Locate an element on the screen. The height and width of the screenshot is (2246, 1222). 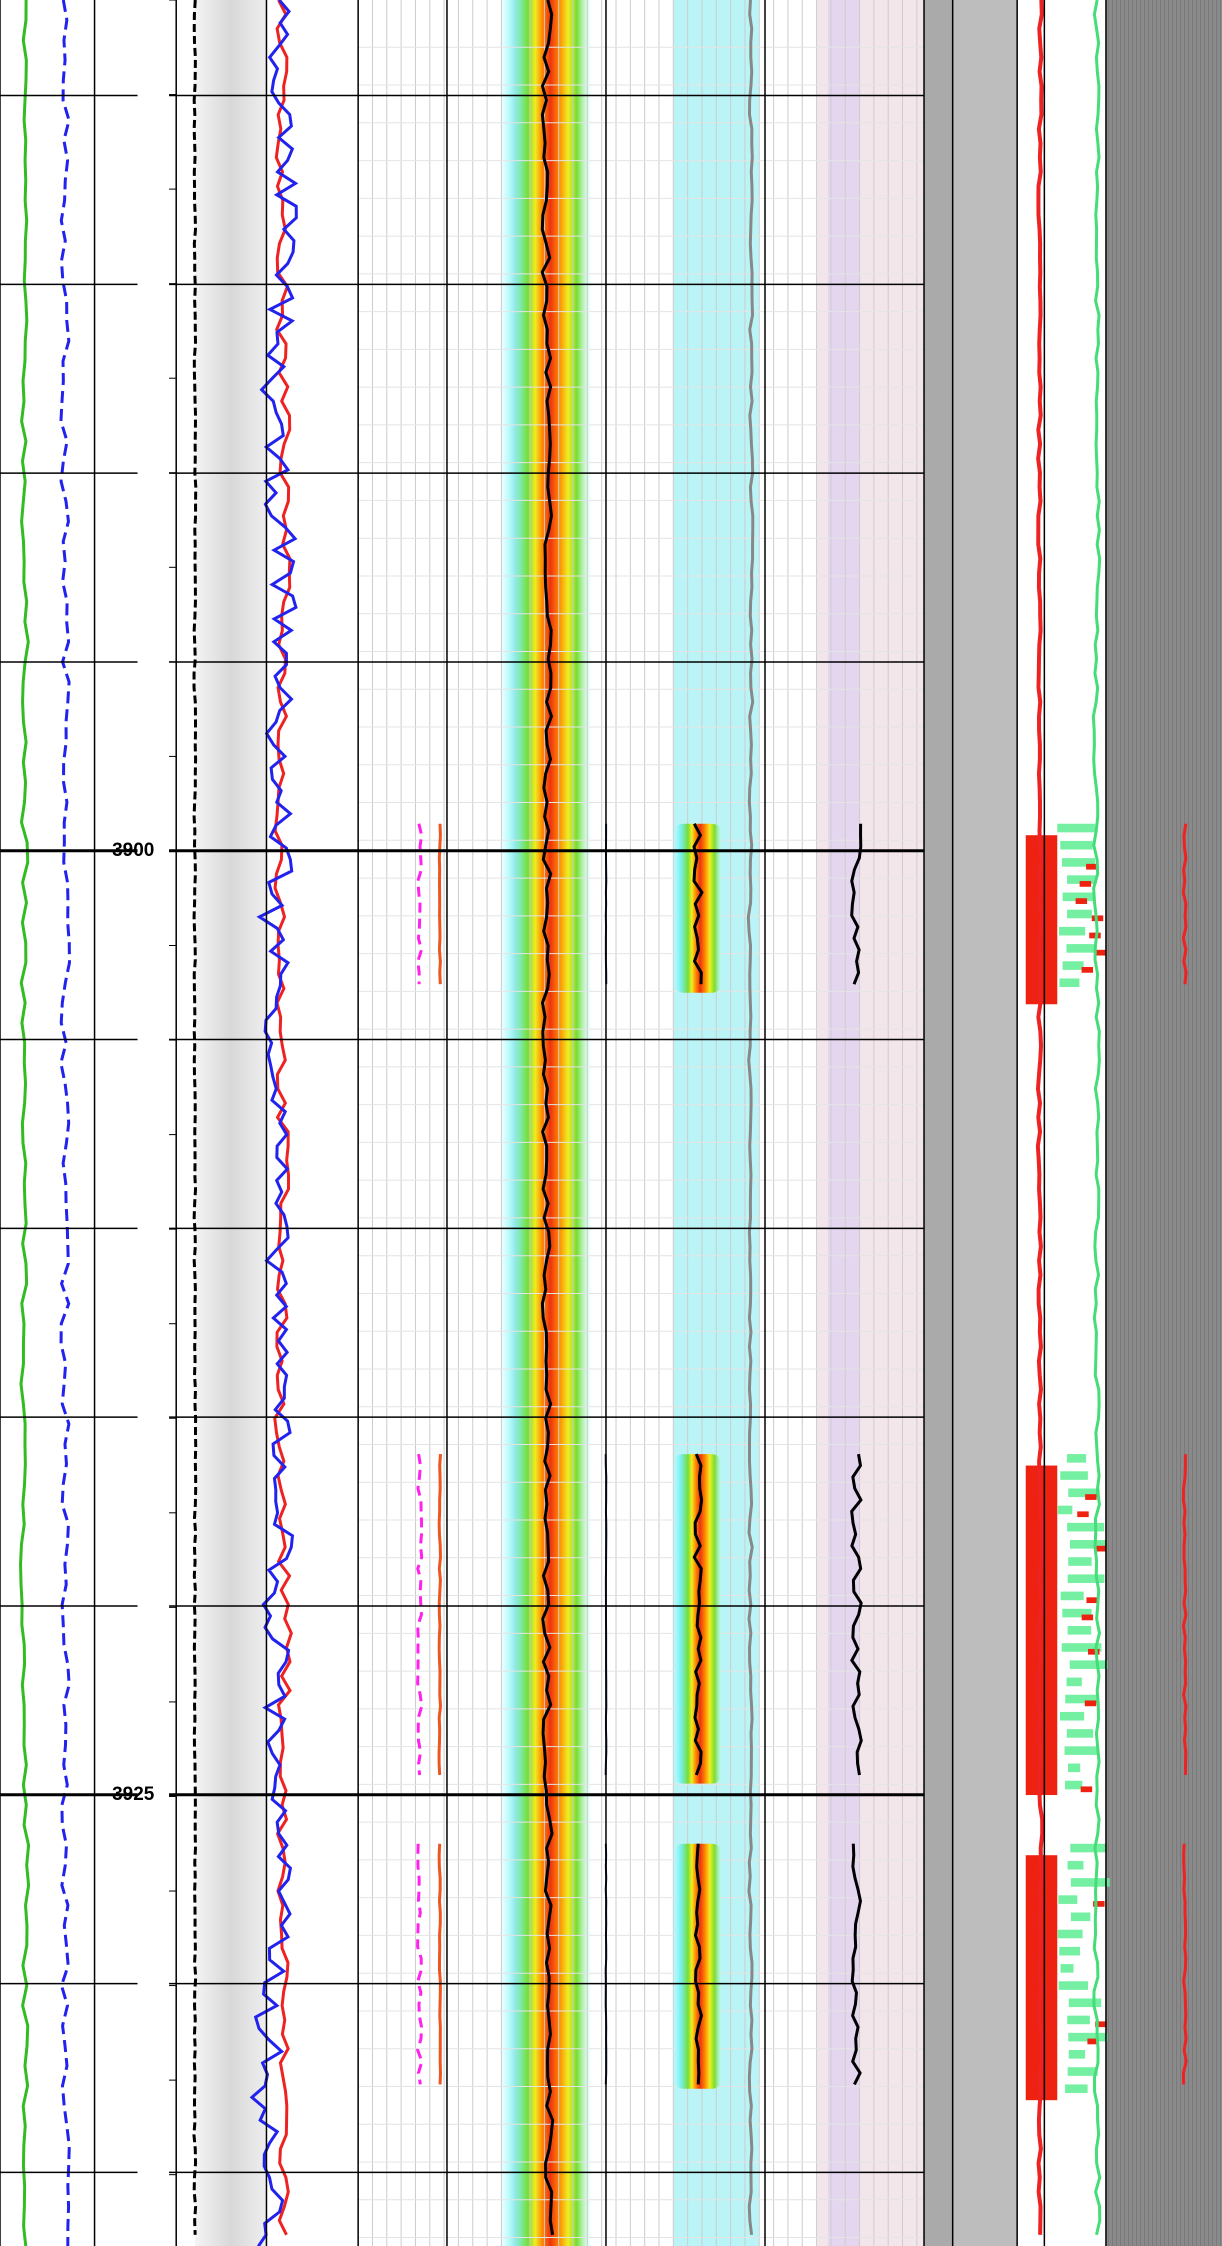
red-strip is located at coordinates (1040, 1117).